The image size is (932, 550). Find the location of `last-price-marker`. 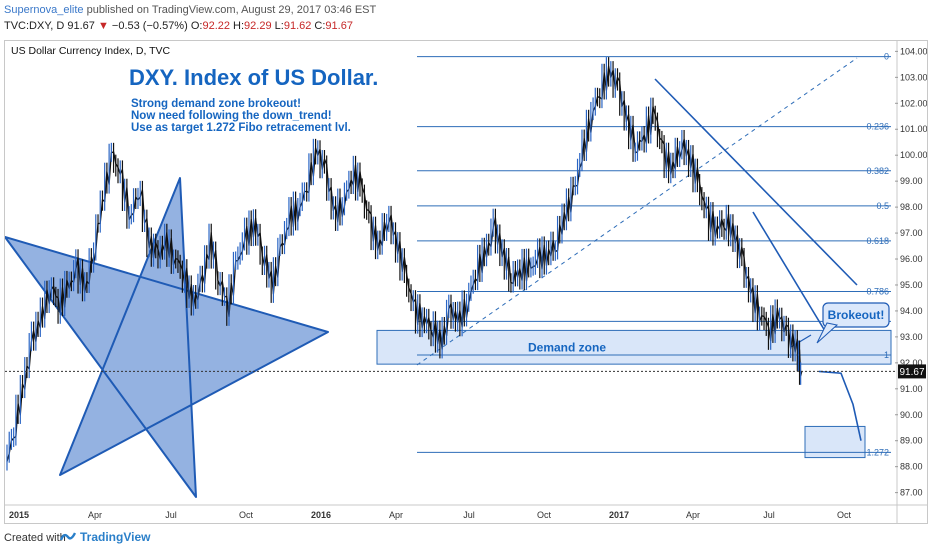

last-price-marker is located at coordinates (912, 371).